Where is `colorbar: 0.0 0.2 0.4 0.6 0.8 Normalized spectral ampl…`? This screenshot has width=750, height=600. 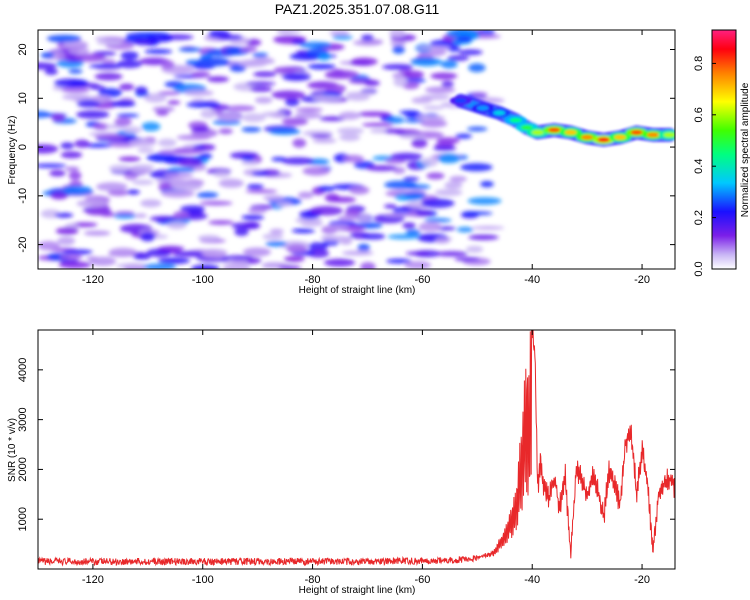
colorbar: 0.0 0.2 0.4 0.6 0.8 Normalized spectral ampl… is located at coordinates (721, 153).